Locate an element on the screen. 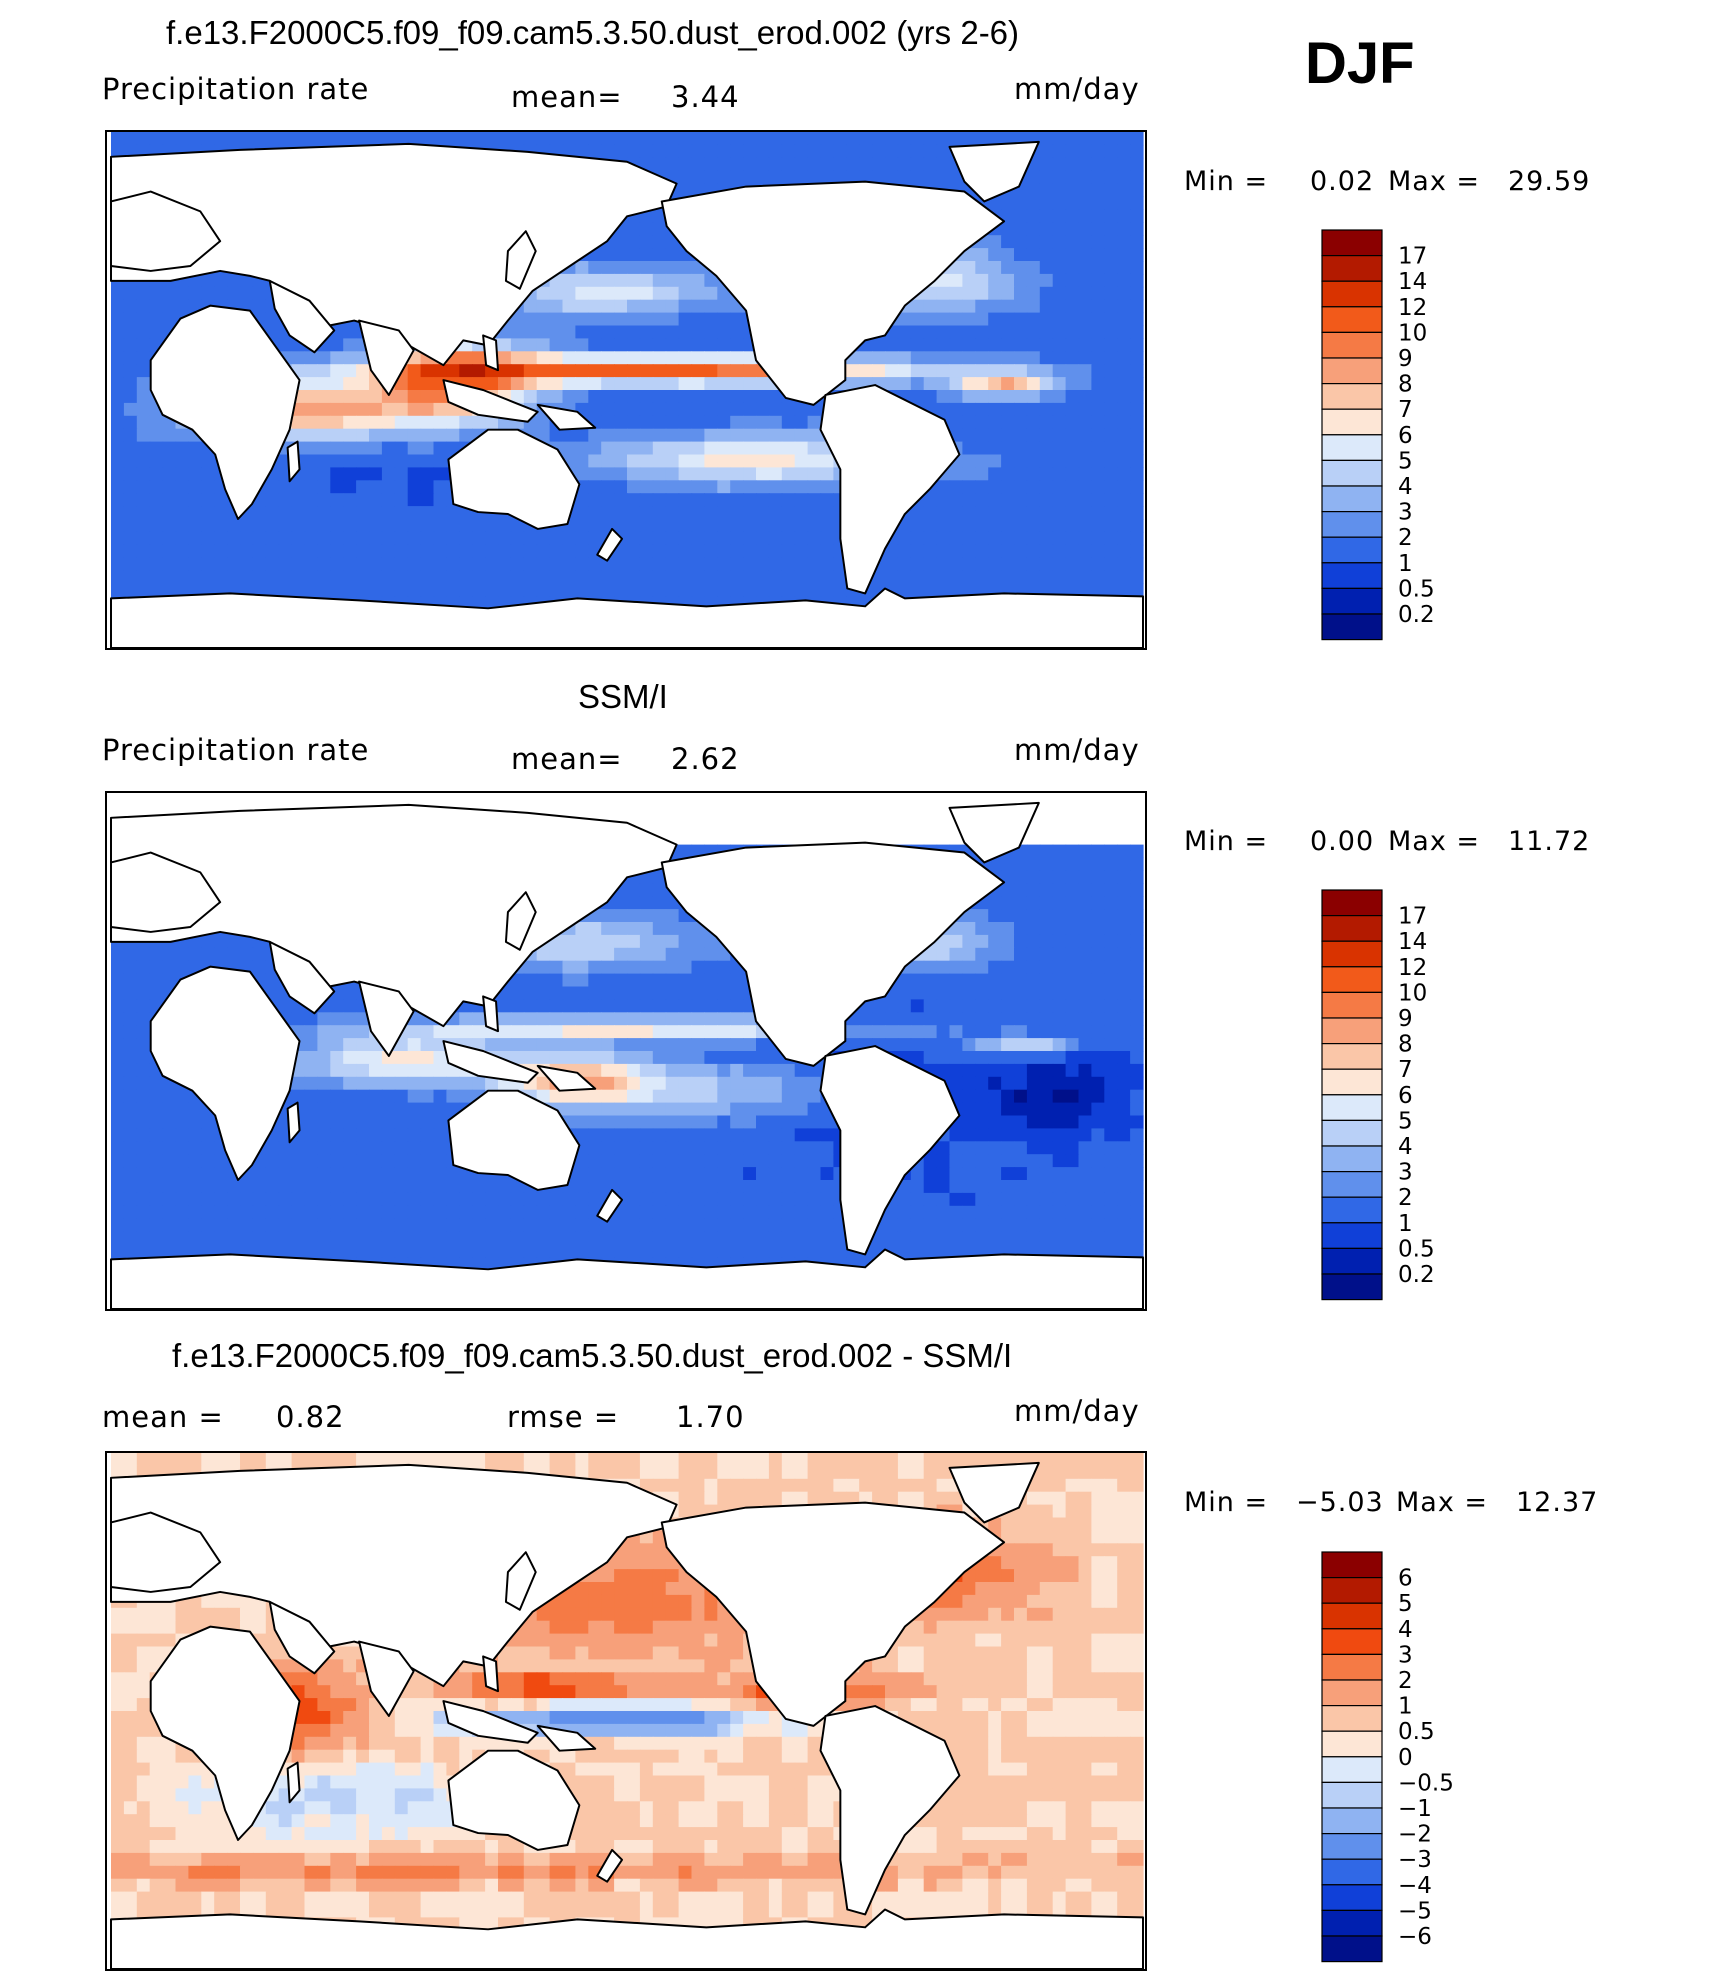 Image resolution: width=1710 pixels, height=1979 pixels. panel-1-max-label: Max = is located at coordinates (1434, 181).